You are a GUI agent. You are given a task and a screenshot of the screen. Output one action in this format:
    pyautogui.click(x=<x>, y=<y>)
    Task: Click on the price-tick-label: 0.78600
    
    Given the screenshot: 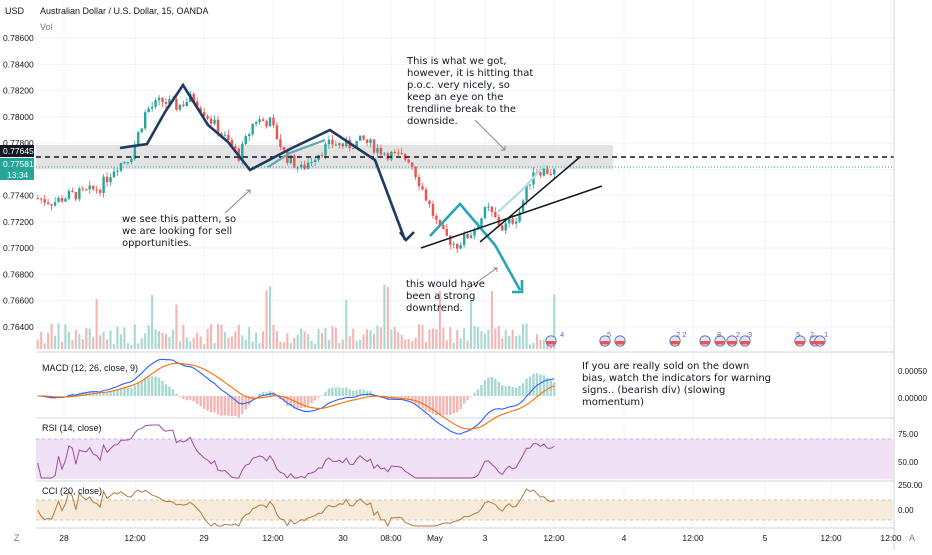 What is the action you would take?
    pyautogui.click(x=18, y=38)
    